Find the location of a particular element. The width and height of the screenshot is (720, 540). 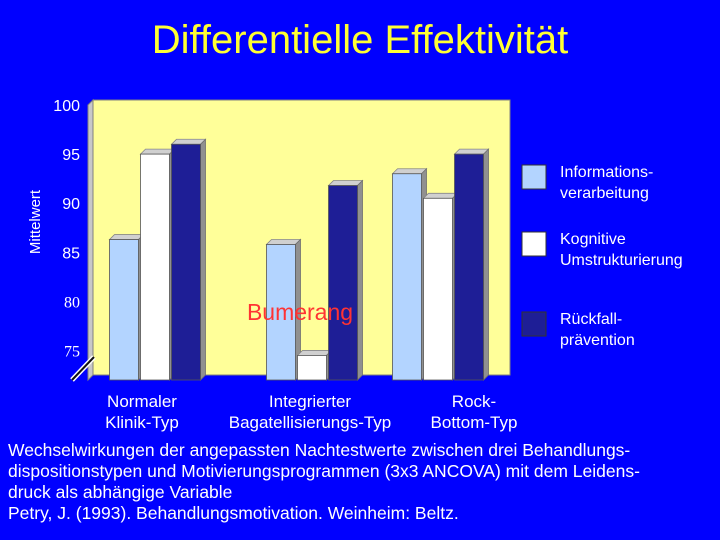

x-tick-label: Integrierter Bagatellisierungs-Typ is located at coordinates (310, 412).